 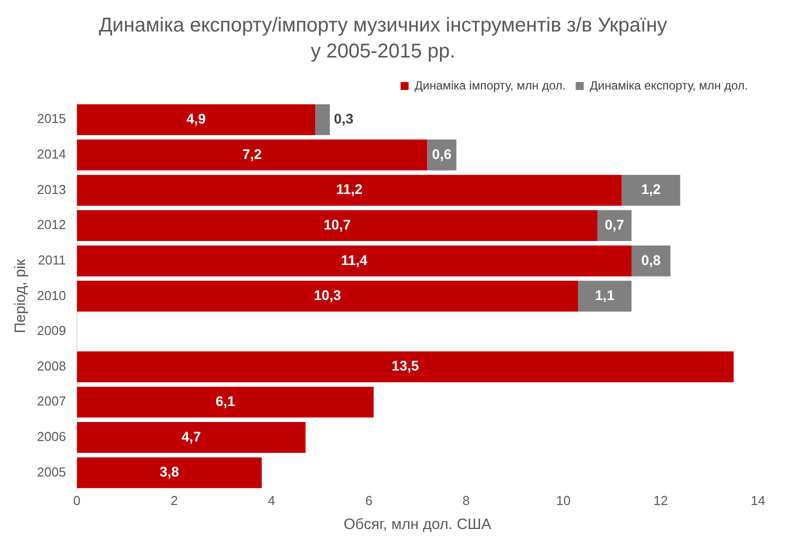 I want to click on data-label: 13,5, so click(x=406, y=366).